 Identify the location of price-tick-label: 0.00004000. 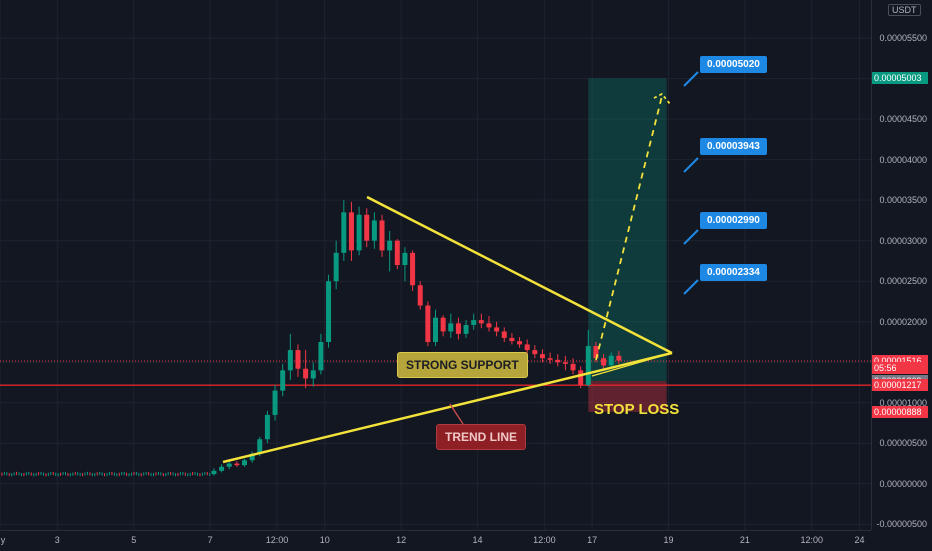
(903, 159).